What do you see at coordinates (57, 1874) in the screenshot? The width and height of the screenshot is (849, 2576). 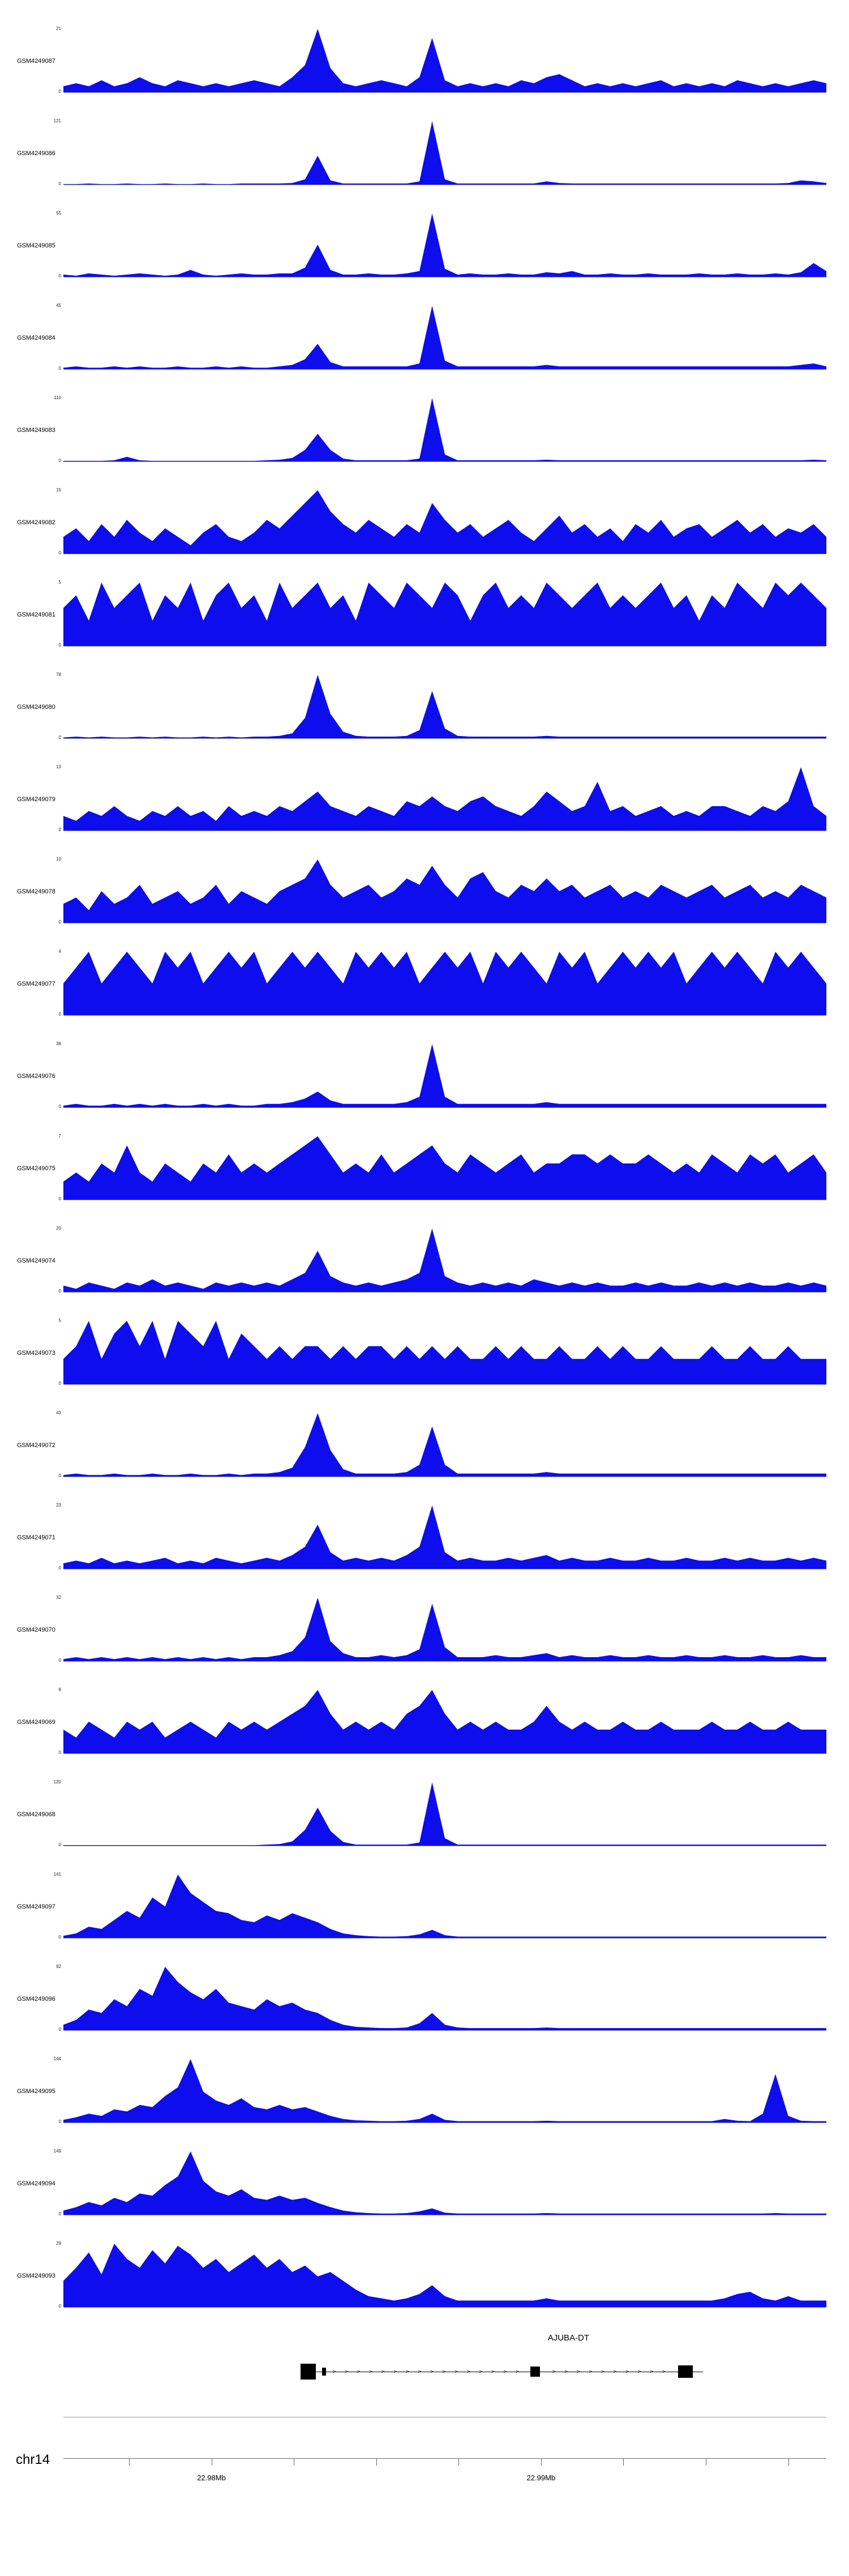 I see `y-axis-max-label: 141` at bounding box center [57, 1874].